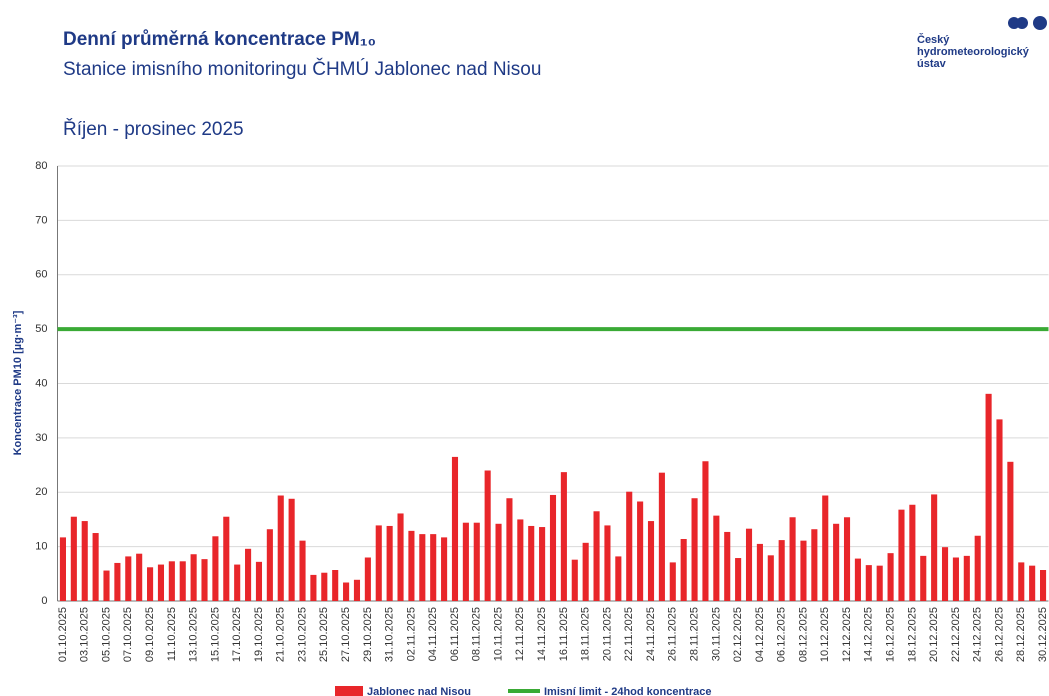  I want to click on x-tick-label: 12.11.2025, so click(520, 634).